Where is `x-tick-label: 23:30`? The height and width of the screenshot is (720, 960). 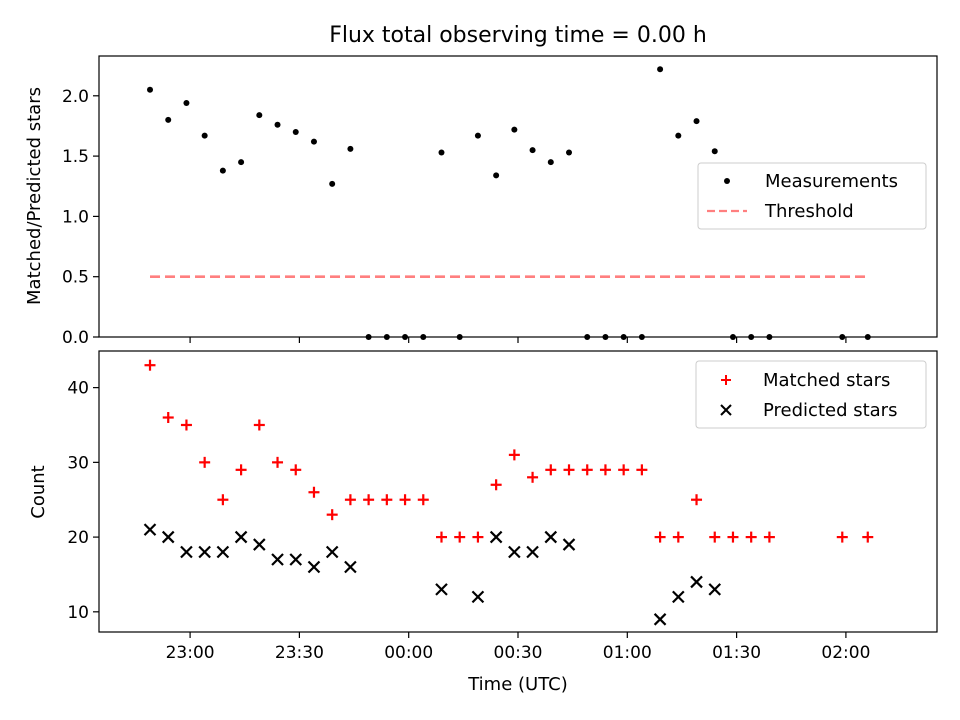
x-tick-label: 23:30 is located at coordinates (299, 653).